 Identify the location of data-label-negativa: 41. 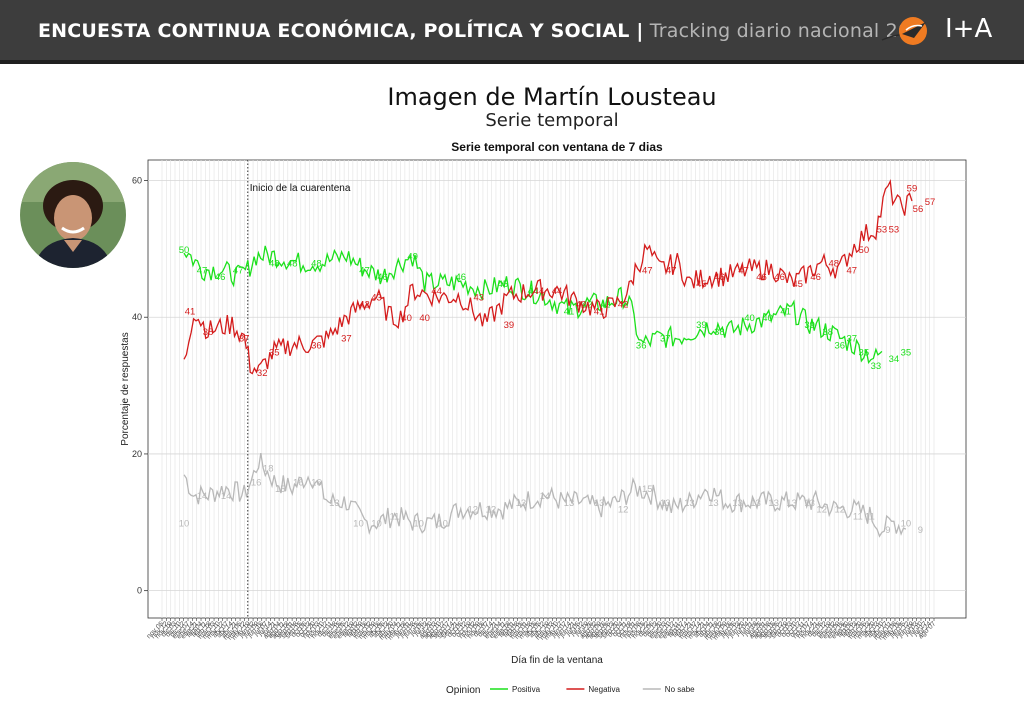
(190, 311).